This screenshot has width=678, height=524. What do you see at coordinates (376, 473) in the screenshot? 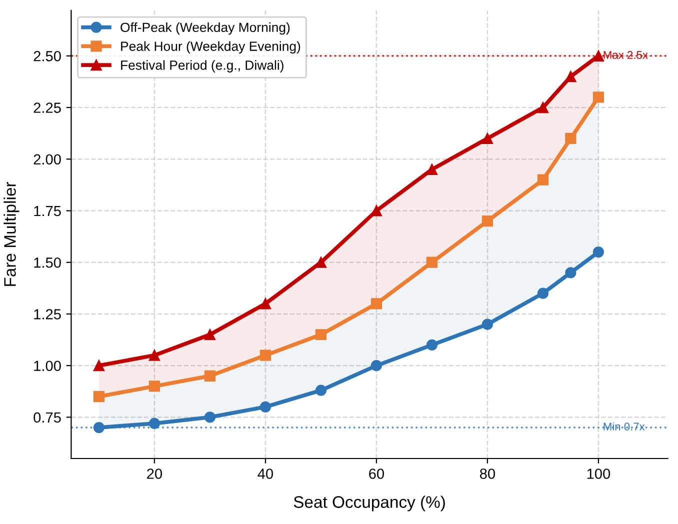
I see `x-tick-label: 60` at bounding box center [376, 473].